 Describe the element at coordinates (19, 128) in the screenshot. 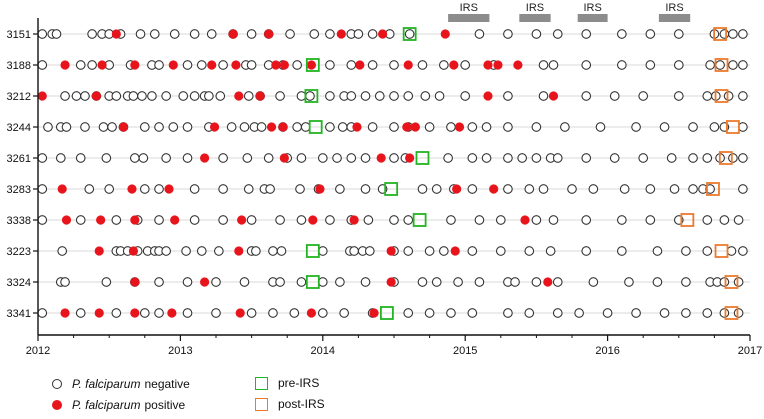

I see `y-tick-label-3244: 3244` at that location.